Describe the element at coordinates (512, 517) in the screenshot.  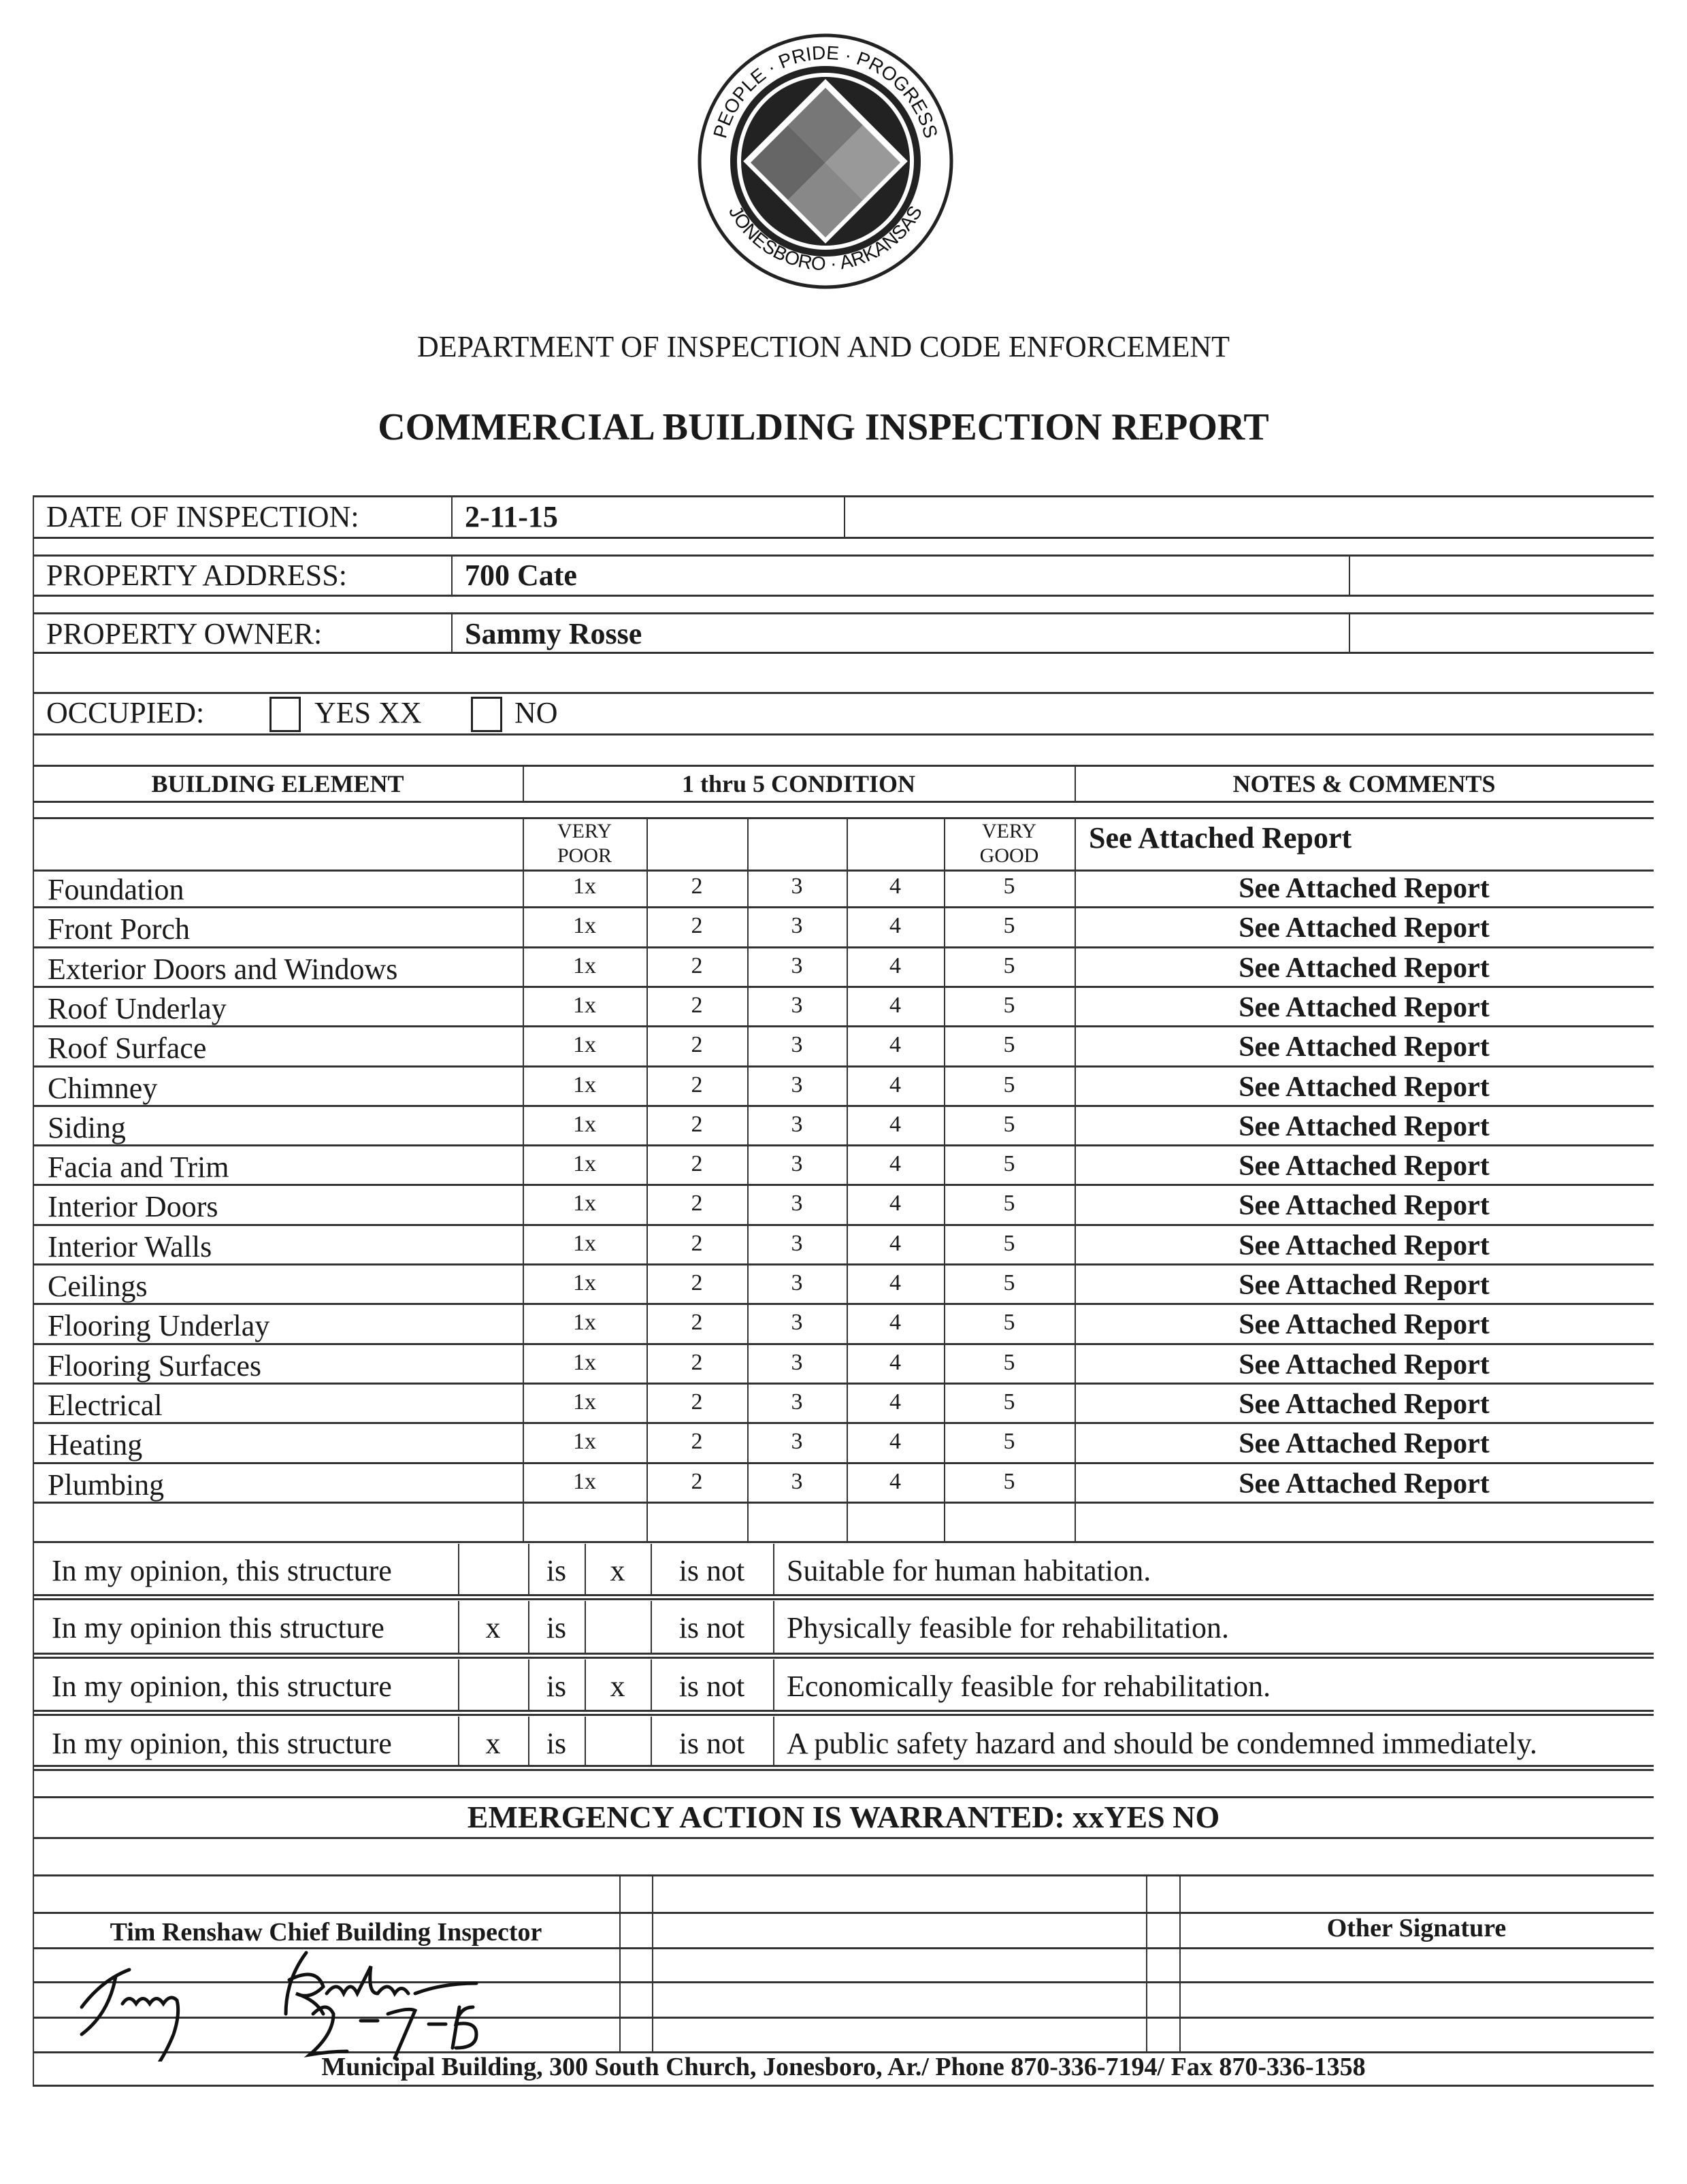
I see `date-value: 2-11-15` at that location.